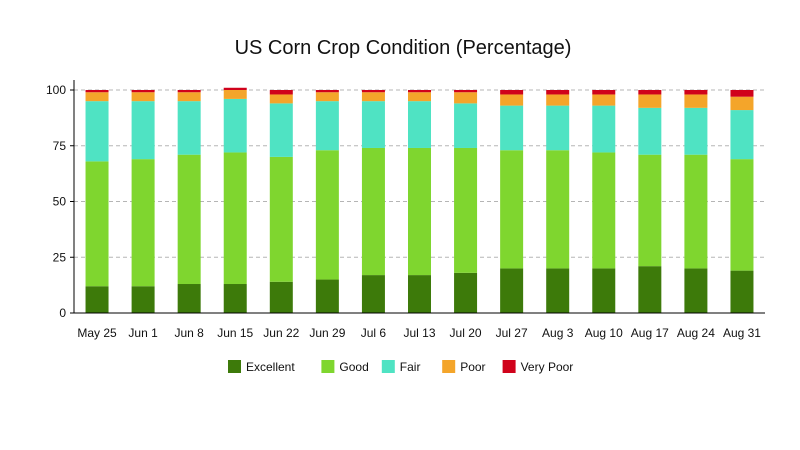 The width and height of the screenshot is (800, 450). I want to click on x-tick-label: Aug 24, so click(696, 333).